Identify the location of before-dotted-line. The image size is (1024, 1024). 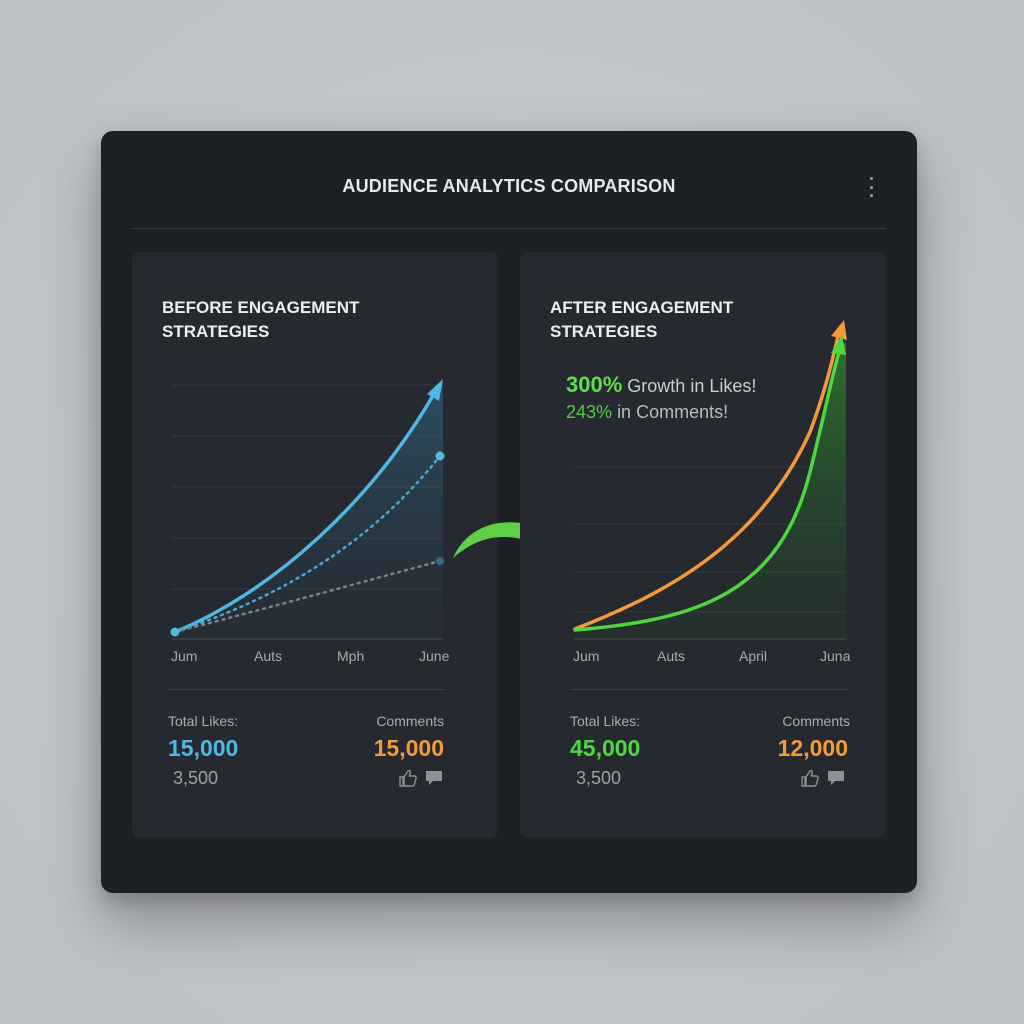
(307, 544).